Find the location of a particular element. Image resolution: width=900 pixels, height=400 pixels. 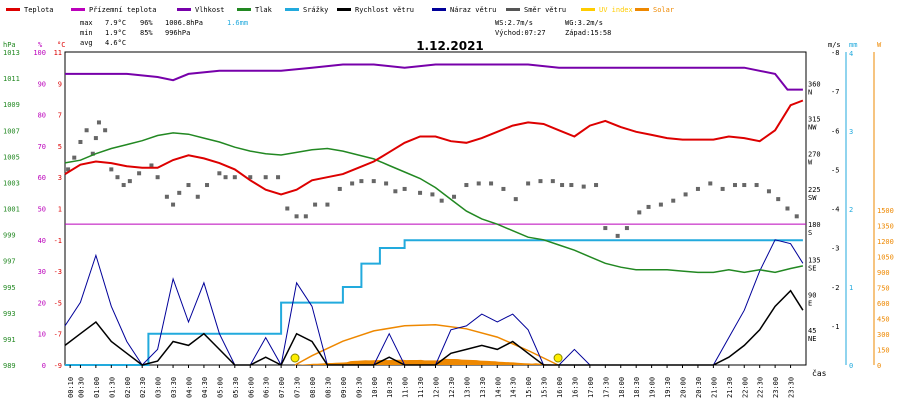

tick-solar: 1350 is located at coordinates (885, 227).